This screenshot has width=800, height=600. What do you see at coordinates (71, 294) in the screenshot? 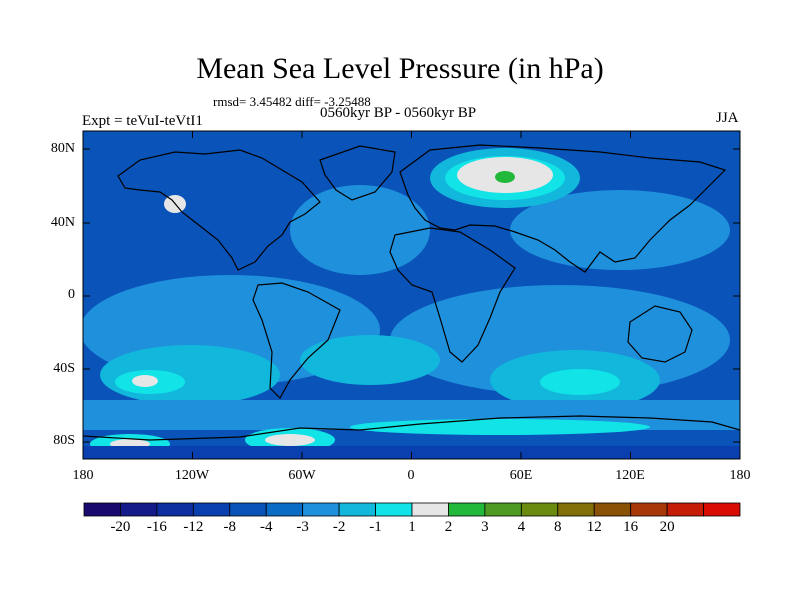
I see `lat-label-0: 0` at bounding box center [71, 294].